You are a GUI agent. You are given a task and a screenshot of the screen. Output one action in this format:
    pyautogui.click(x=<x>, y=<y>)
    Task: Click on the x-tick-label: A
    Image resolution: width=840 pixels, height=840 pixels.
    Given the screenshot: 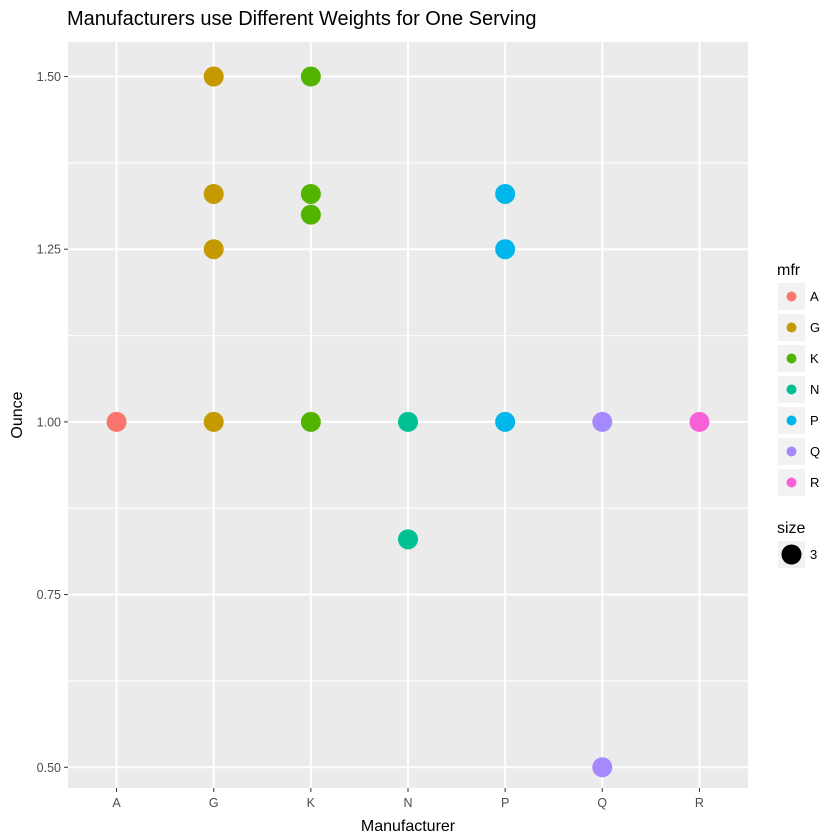 What is the action you would take?
    pyautogui.click(x=116, y=803)
    